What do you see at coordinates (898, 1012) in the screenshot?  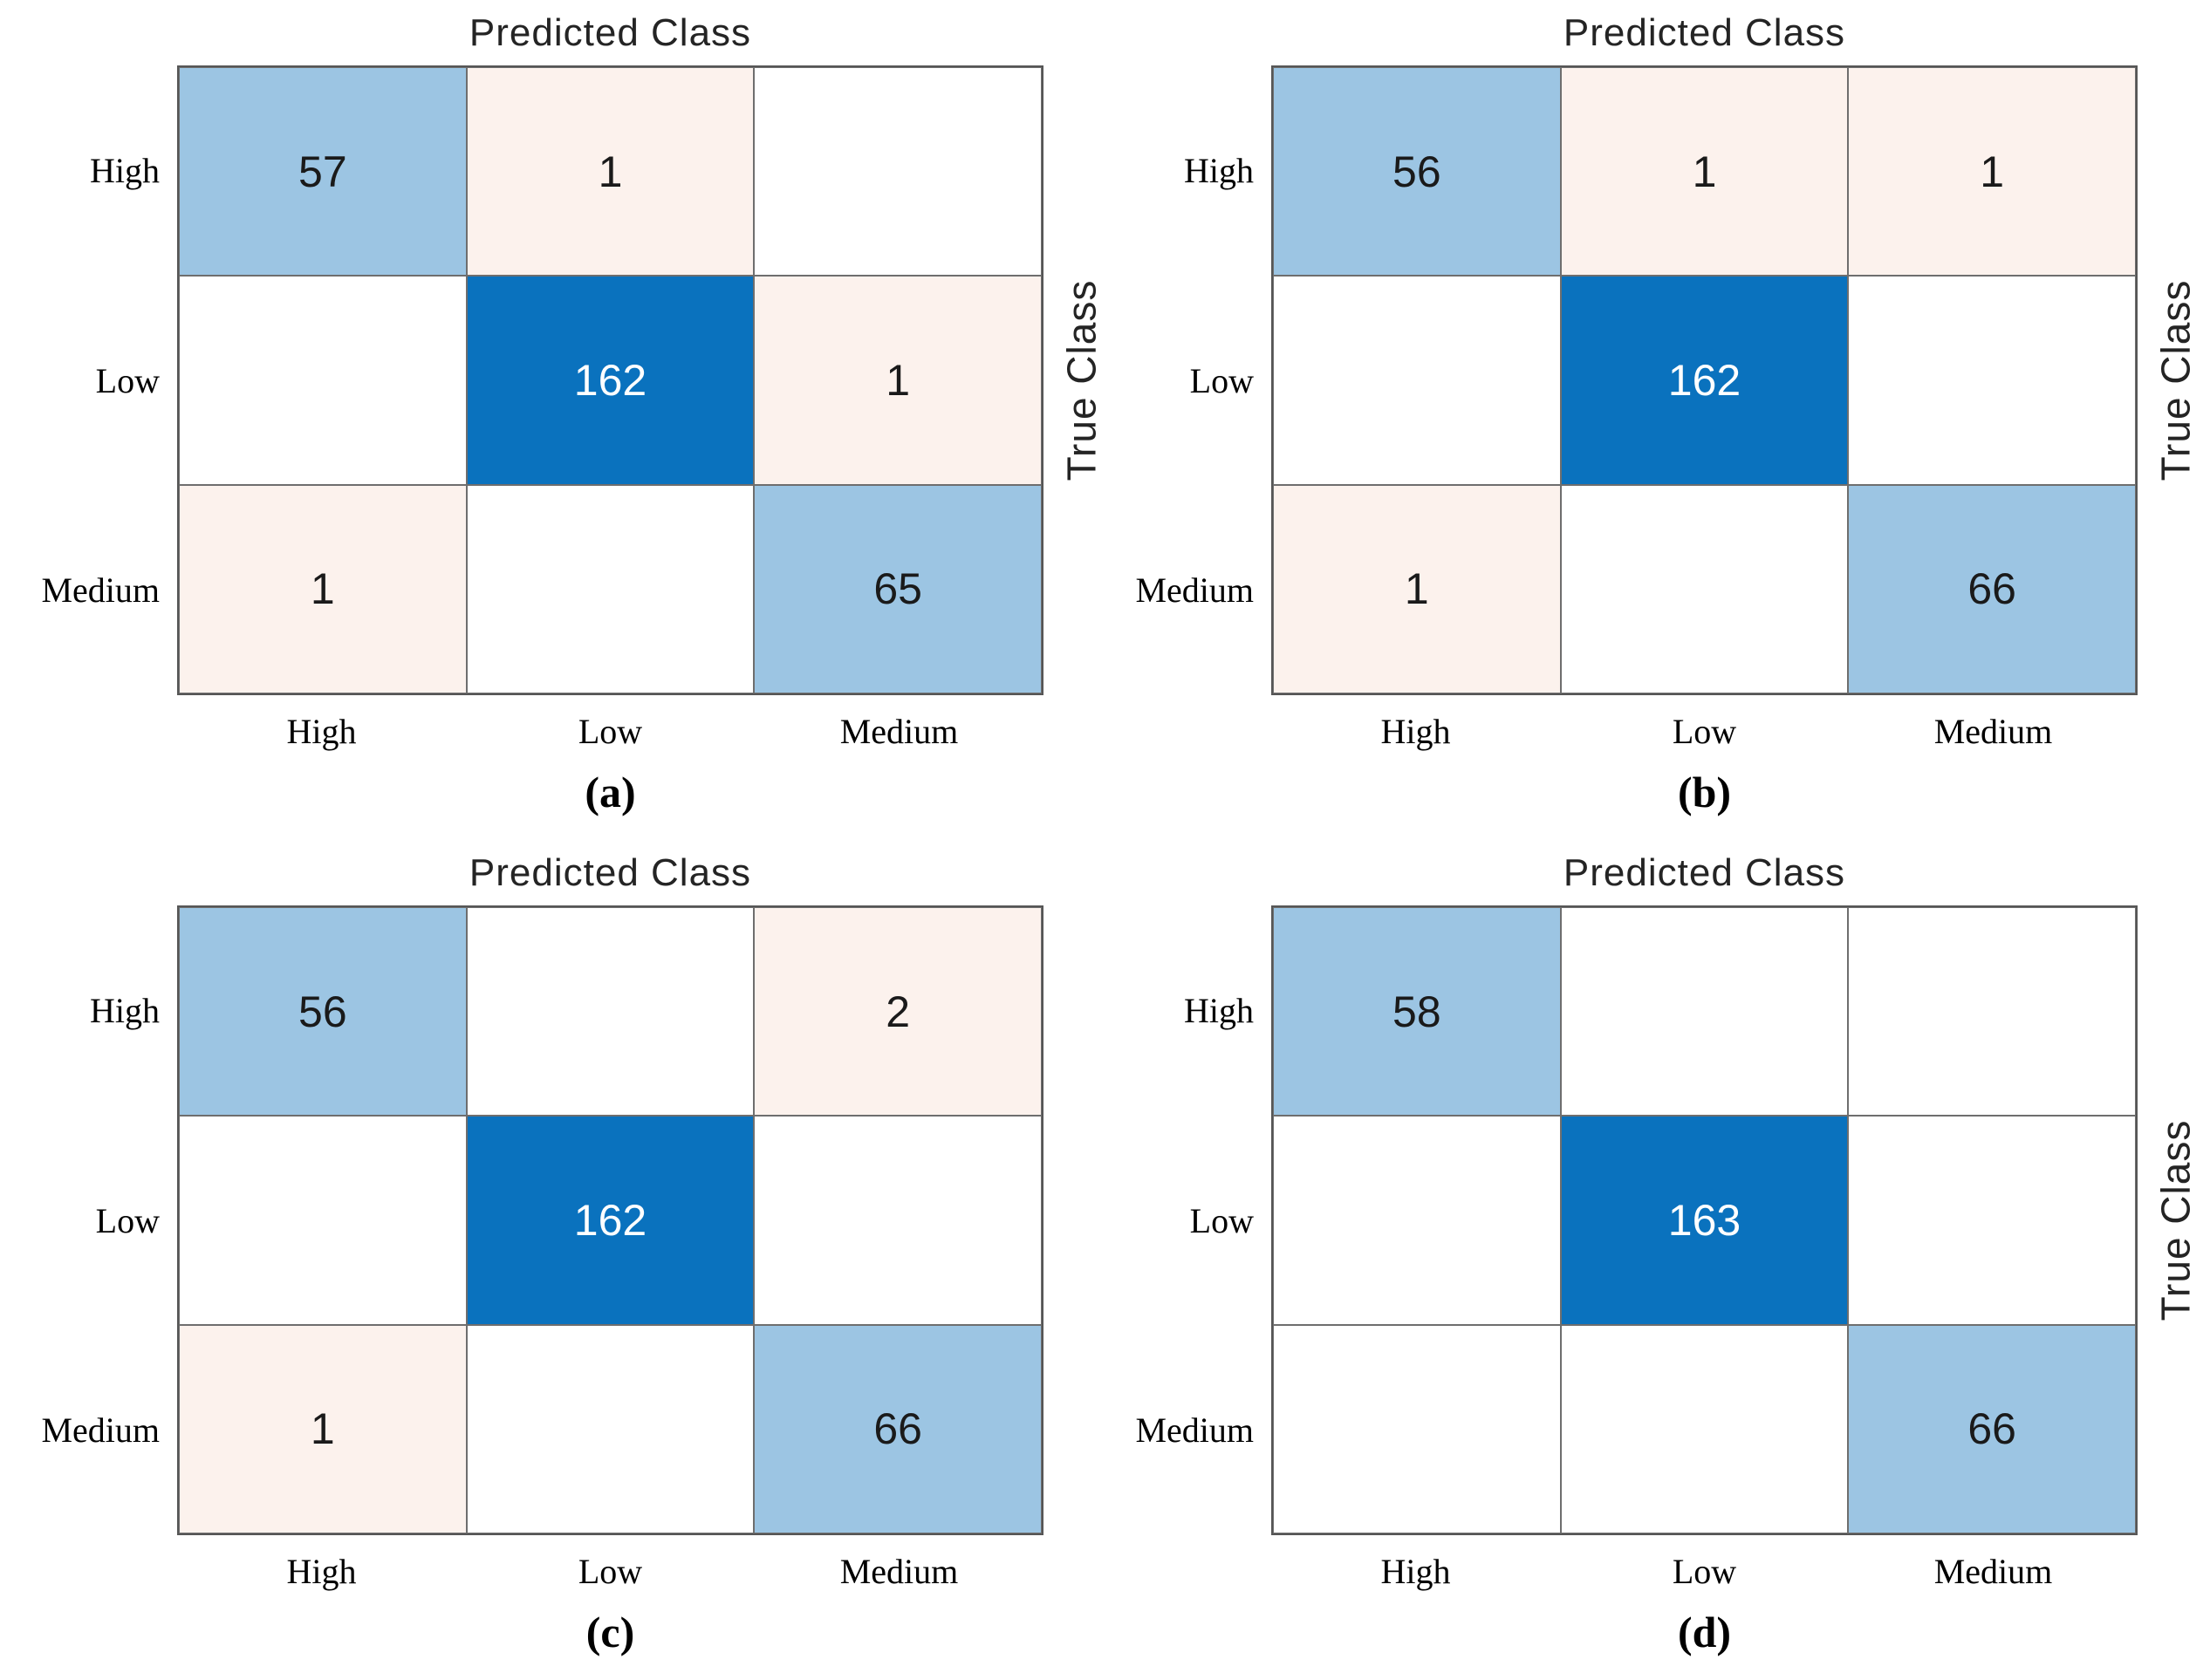 I see `matrix-cell: 2` at bounding box center [898, 1012].